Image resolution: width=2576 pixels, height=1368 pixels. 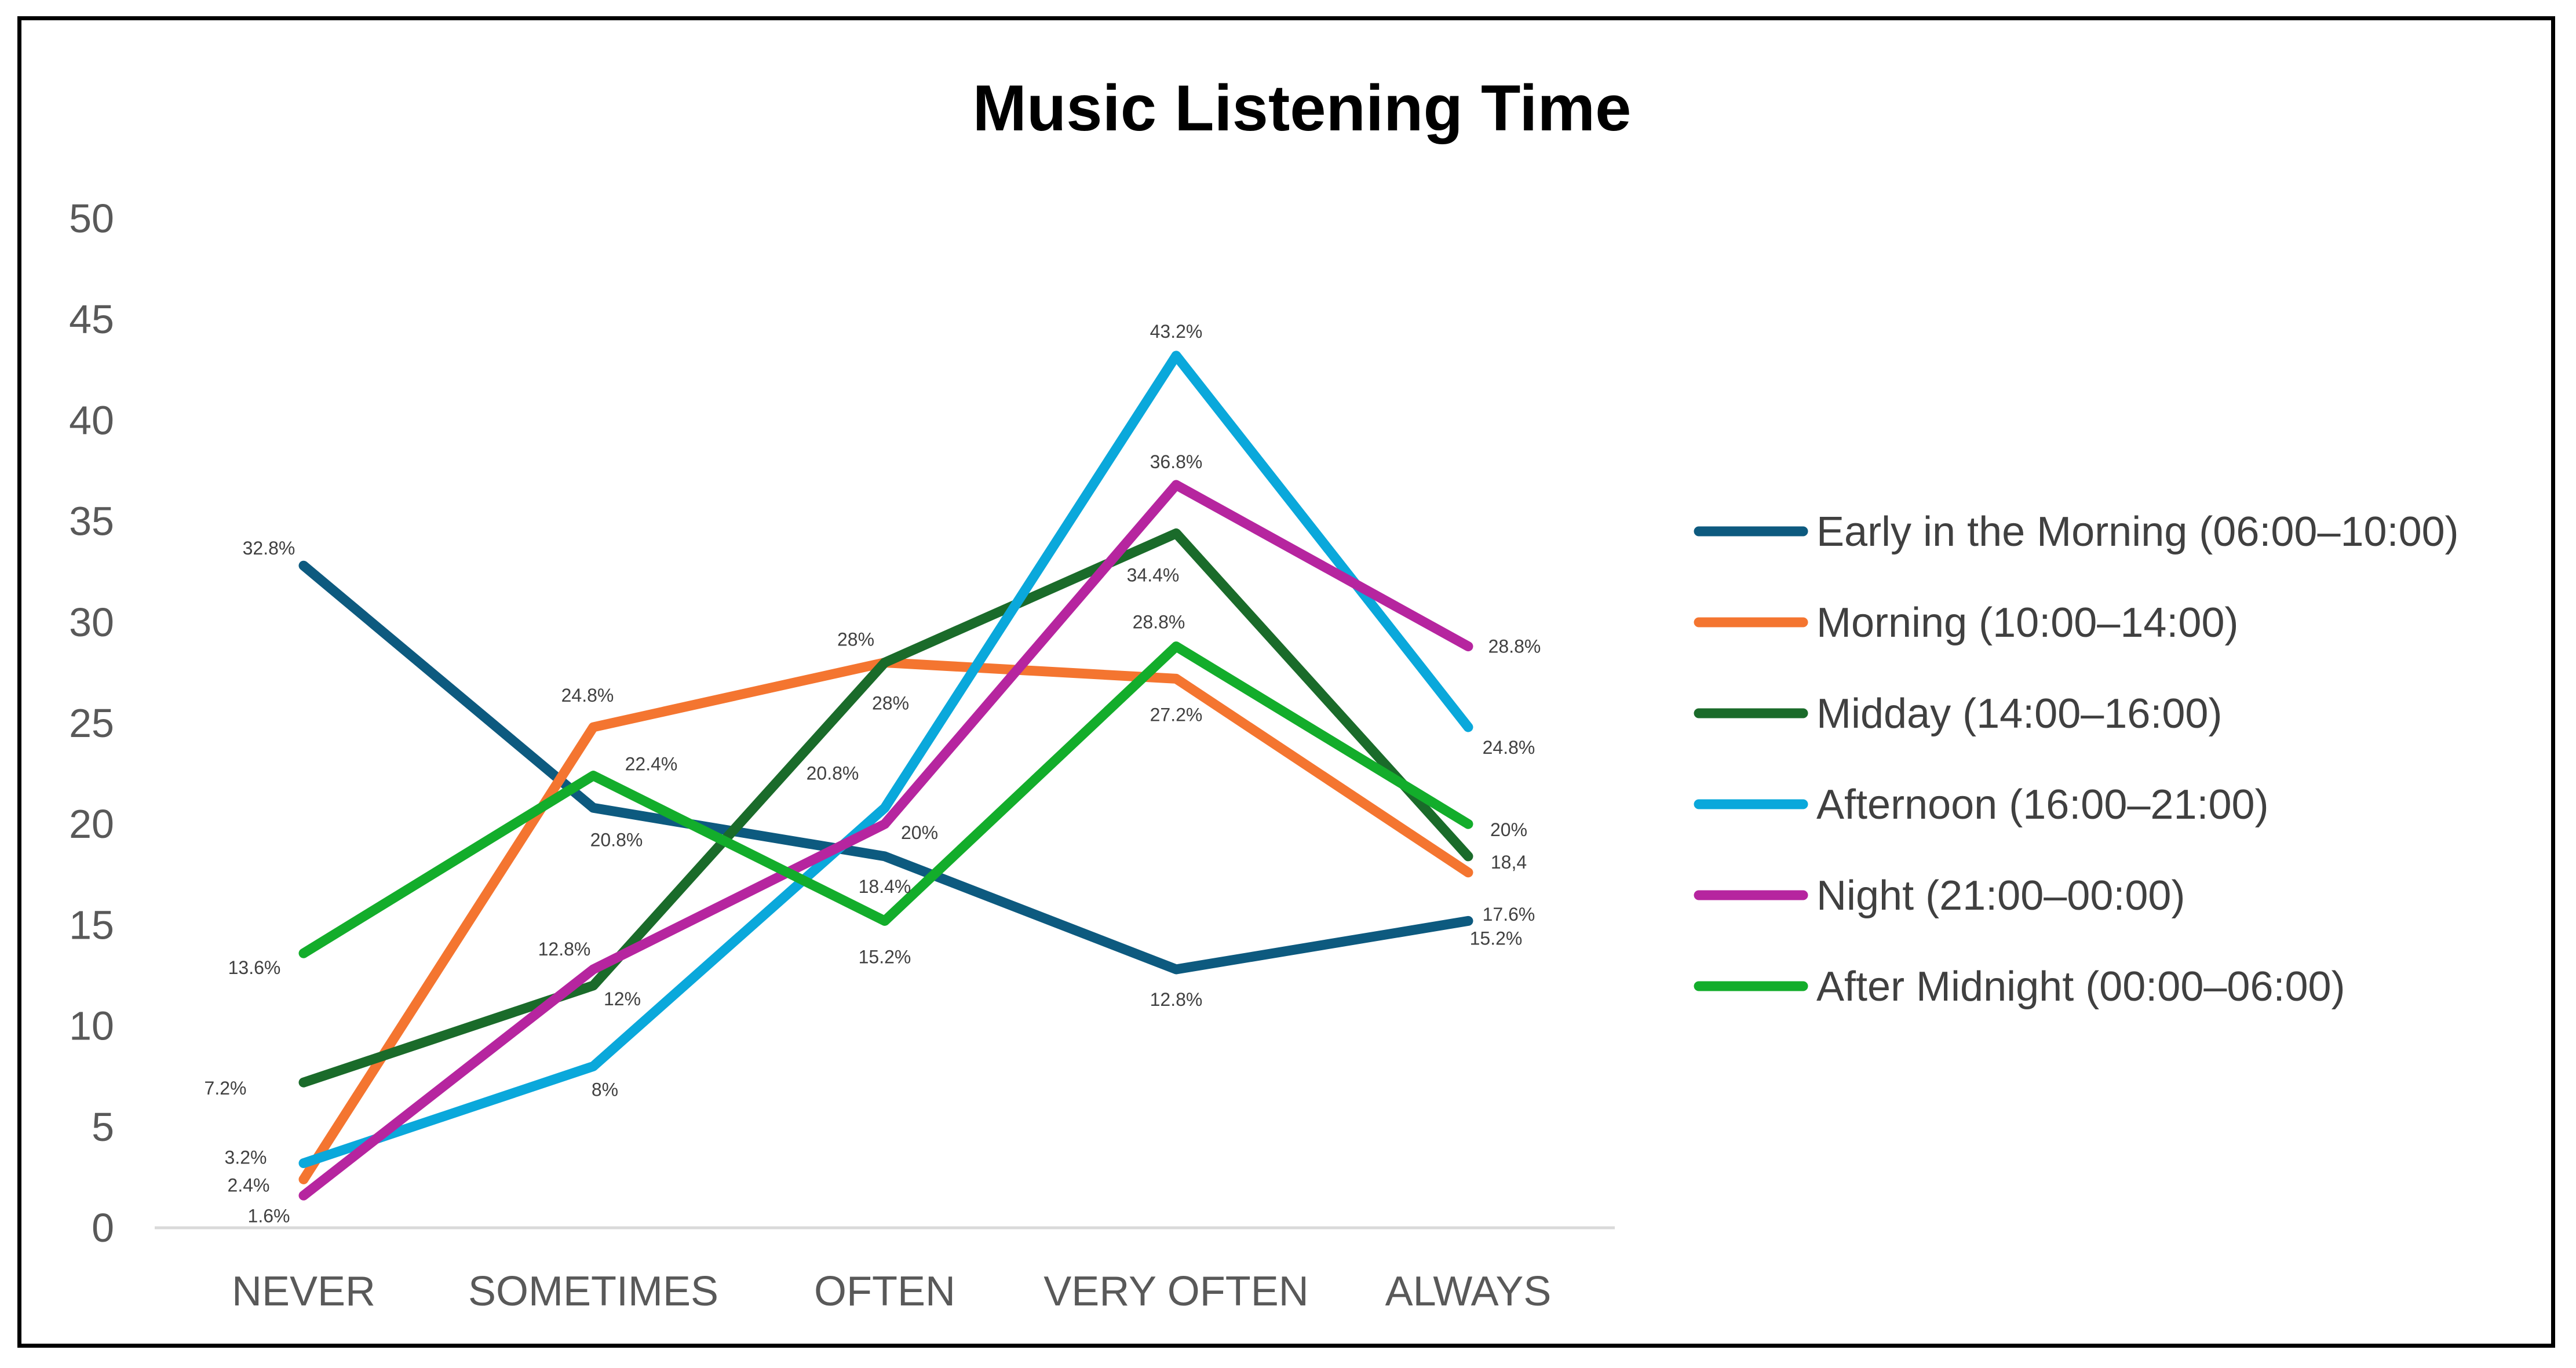 What do you see at coordinates (103, 1127) in the screenshot?
I see `y-tick-label: 5` at bounding box center [103, 1127].